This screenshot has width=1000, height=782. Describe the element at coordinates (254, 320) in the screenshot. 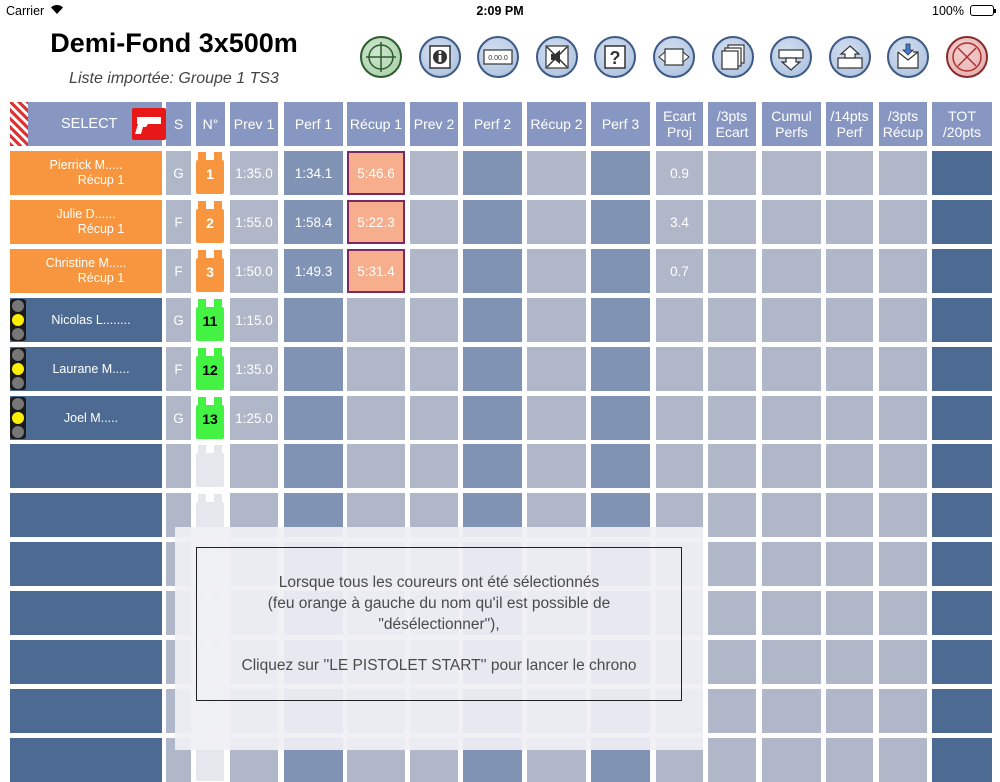

I see `table-cell: 1:15.0` at that location.